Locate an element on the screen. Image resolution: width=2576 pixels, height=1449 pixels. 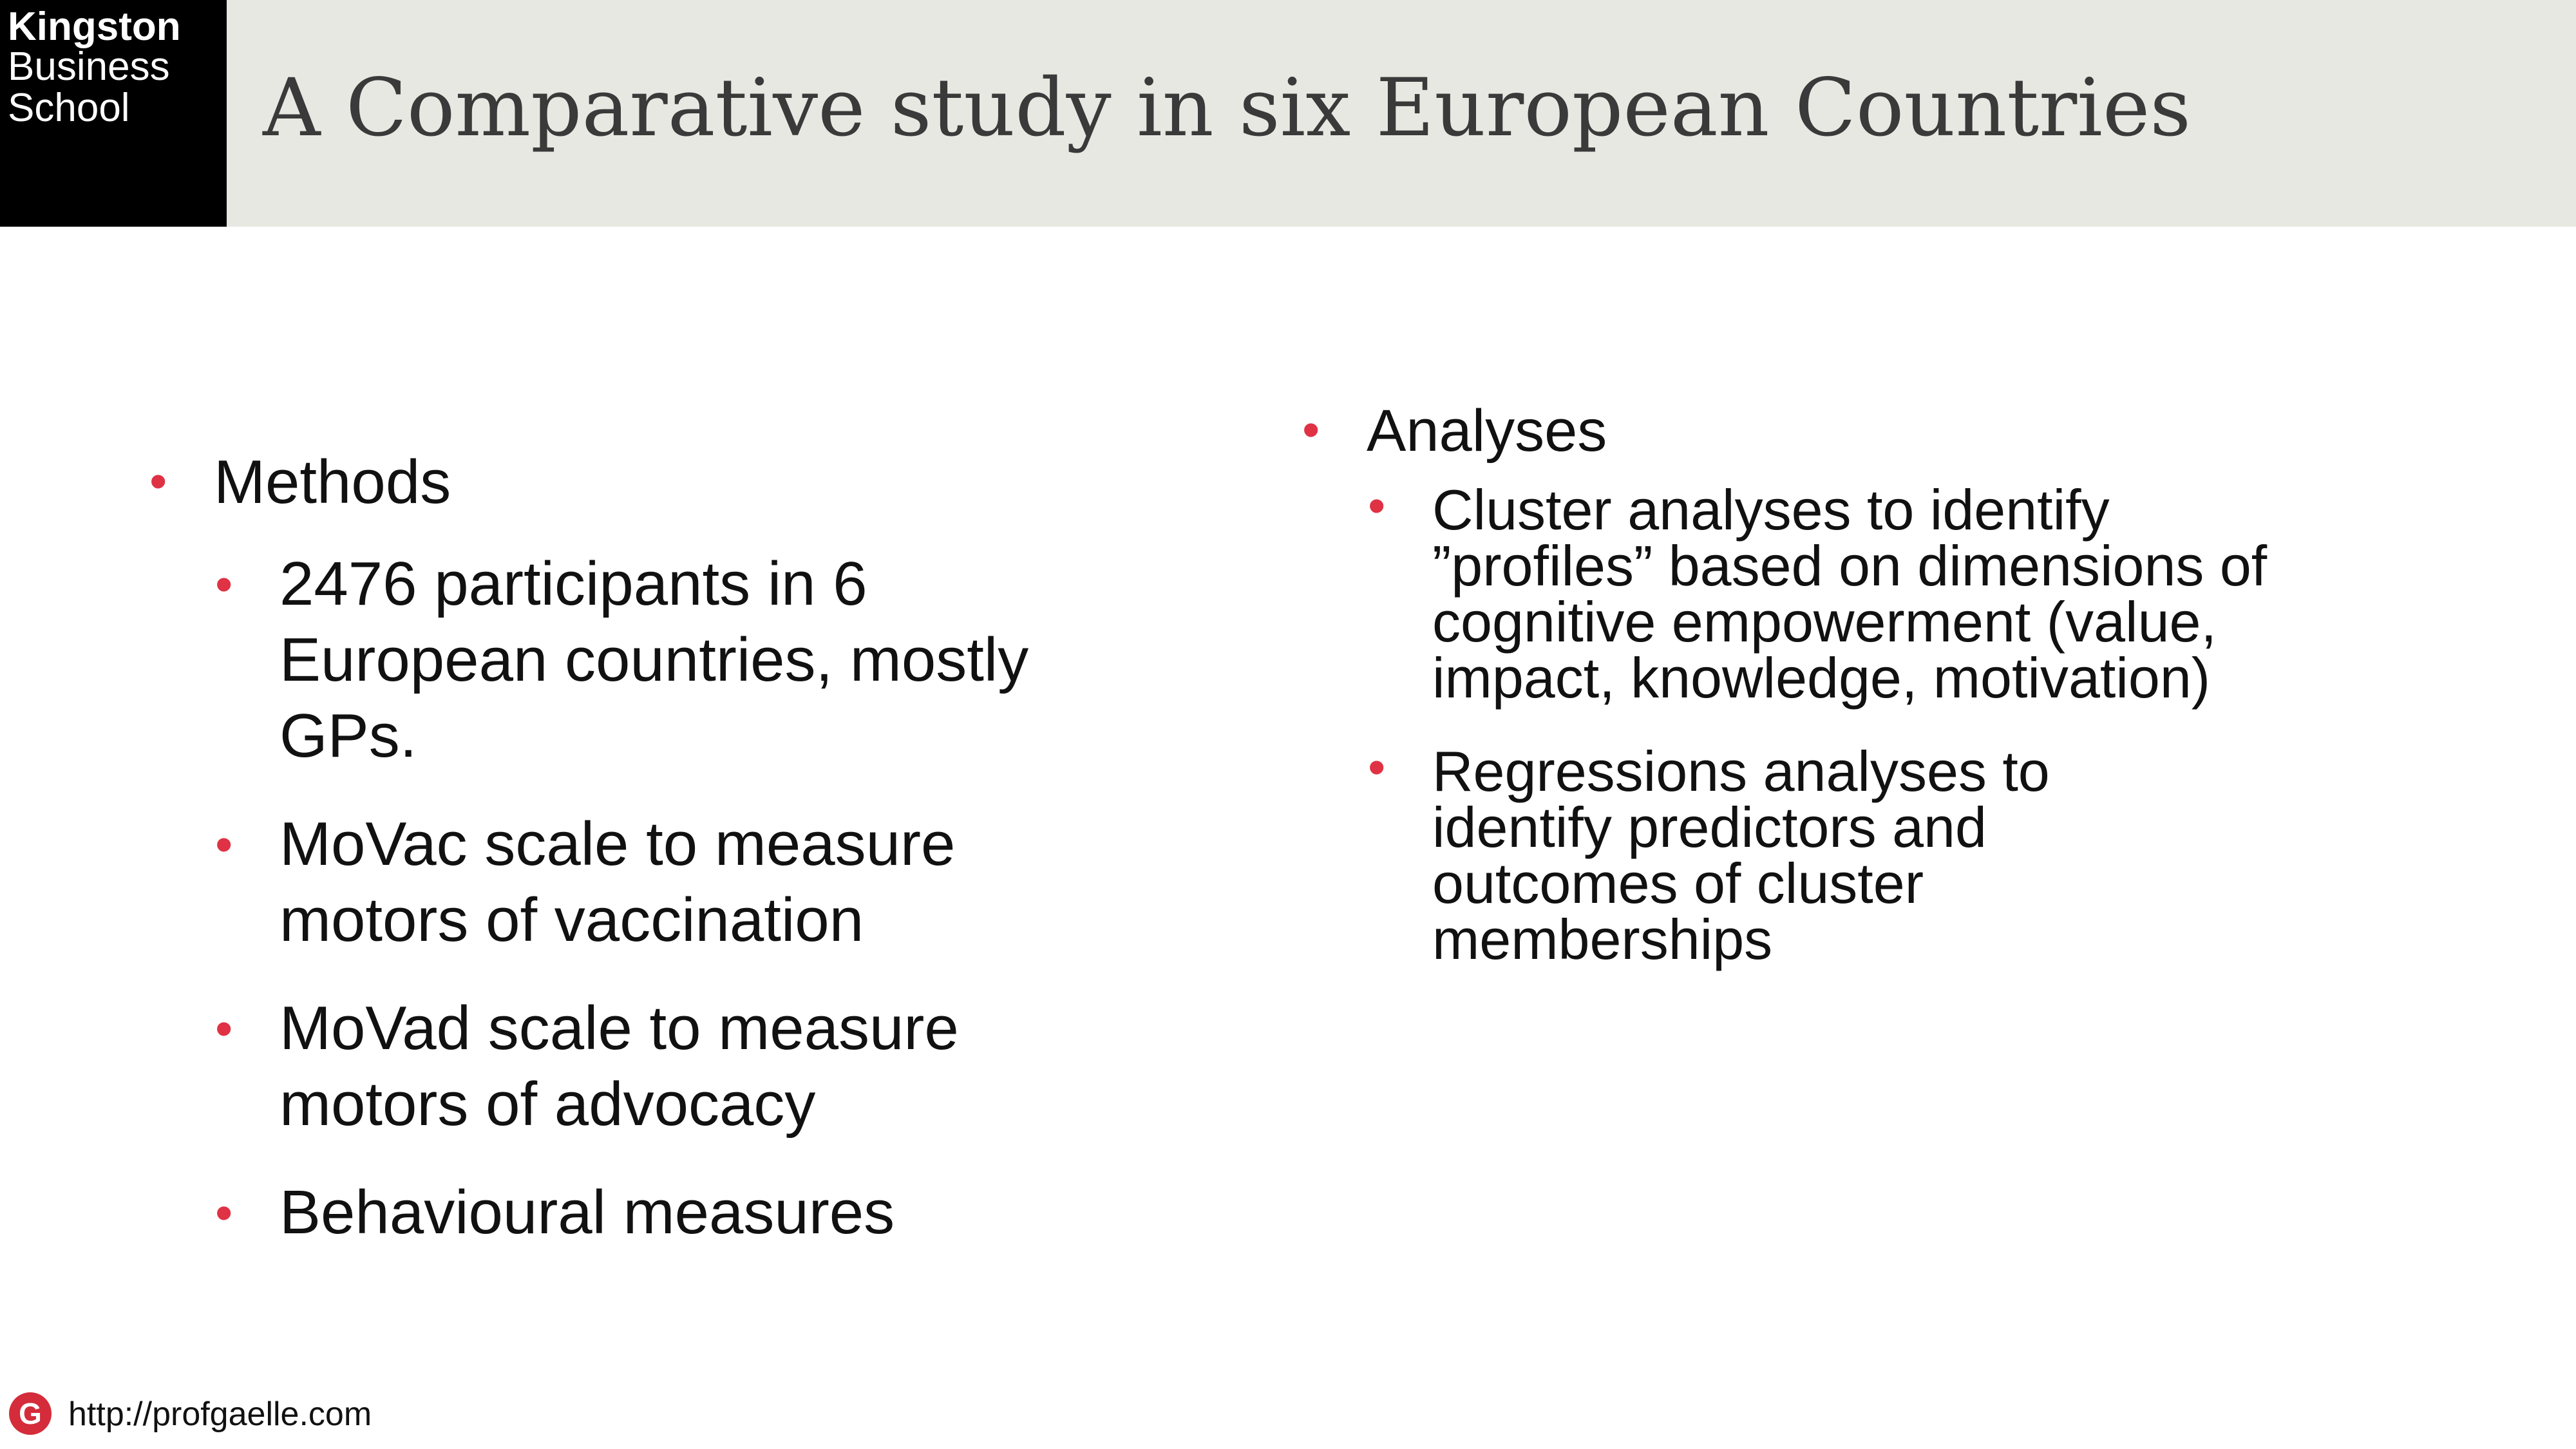
logo-line-school: School is located at coordinates (69, 108).